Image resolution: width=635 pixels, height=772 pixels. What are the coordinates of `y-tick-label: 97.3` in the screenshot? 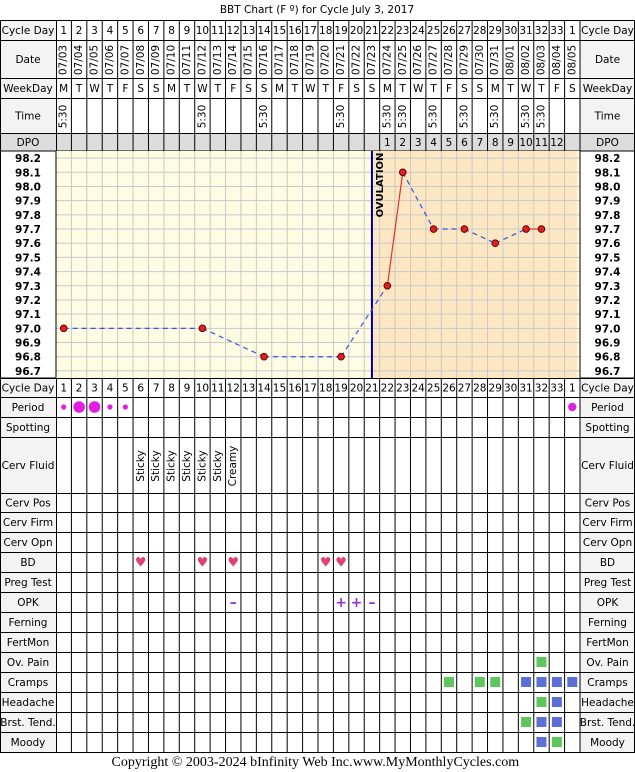 It's located at (608, 287).